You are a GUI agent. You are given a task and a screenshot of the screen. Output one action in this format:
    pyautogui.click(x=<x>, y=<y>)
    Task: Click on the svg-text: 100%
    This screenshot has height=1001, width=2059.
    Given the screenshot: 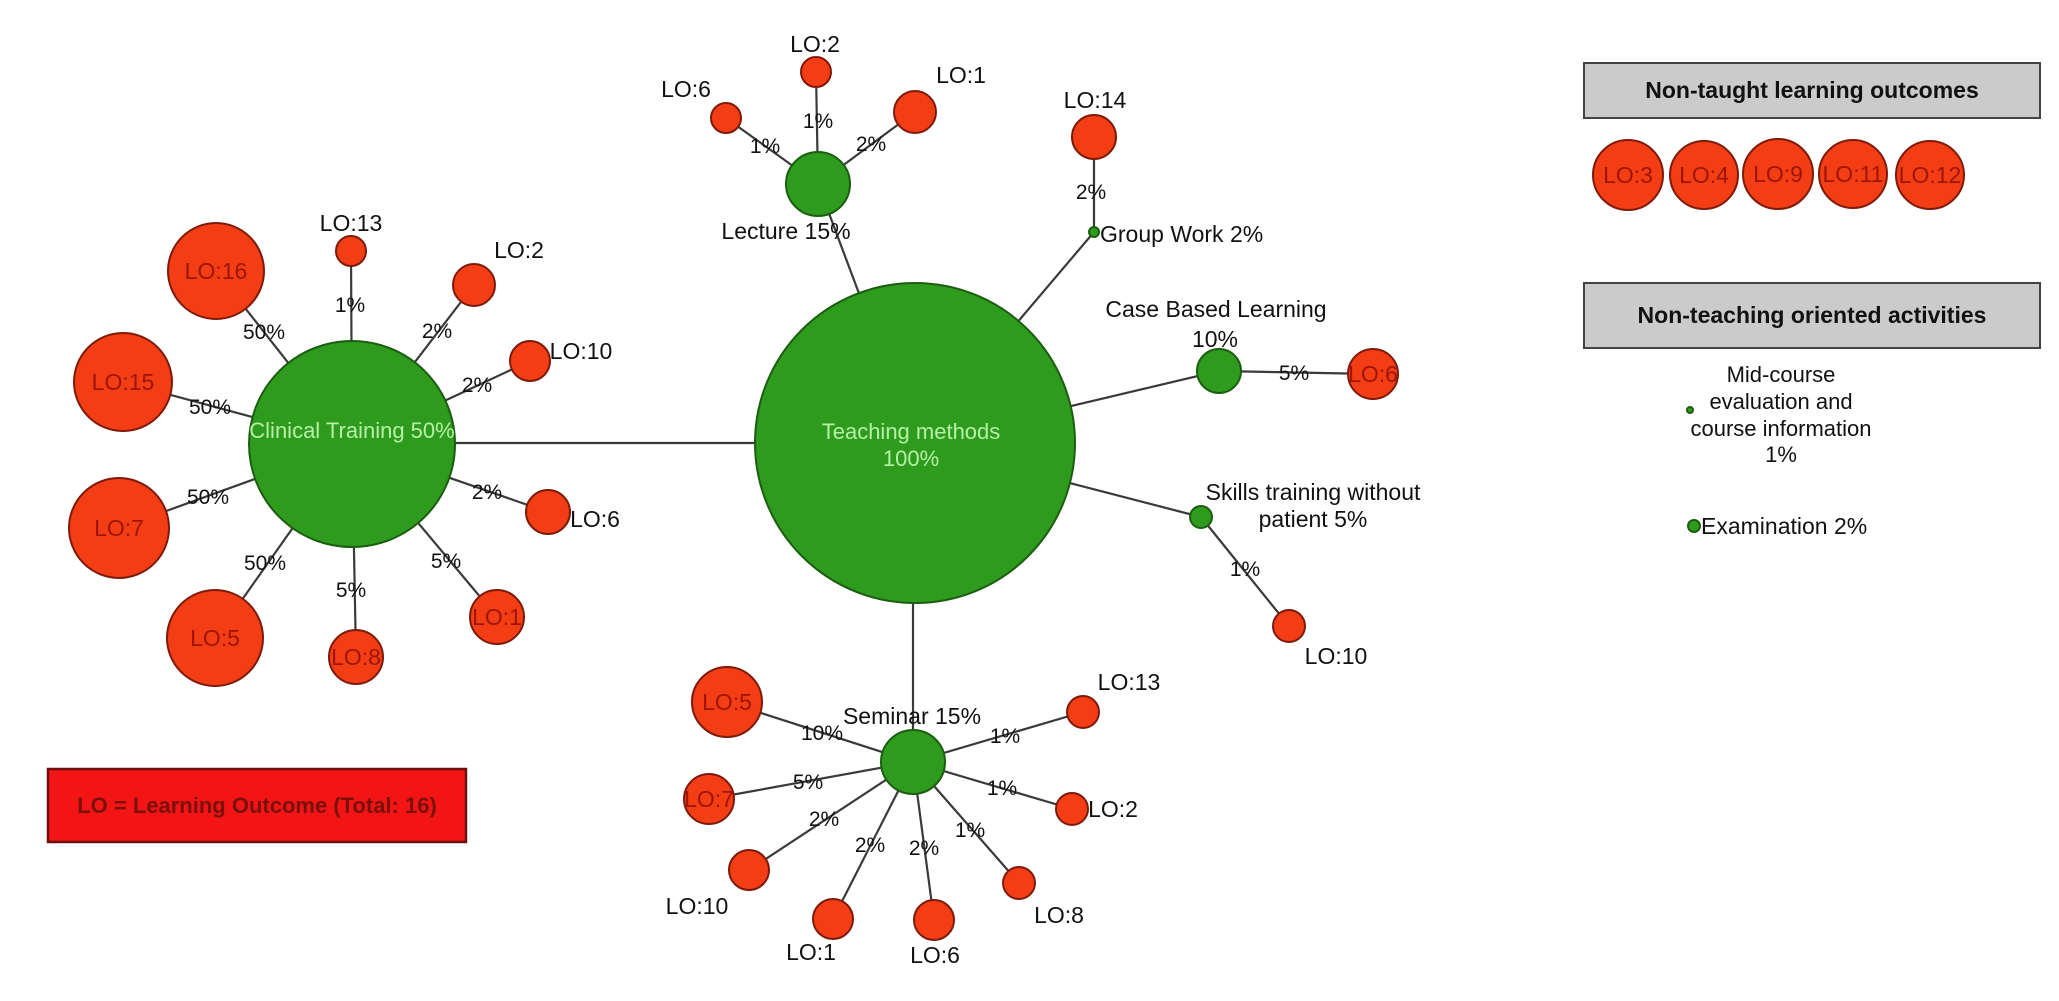 What is the action you would take?
    pyautogui.click(x=911, y=458)
    